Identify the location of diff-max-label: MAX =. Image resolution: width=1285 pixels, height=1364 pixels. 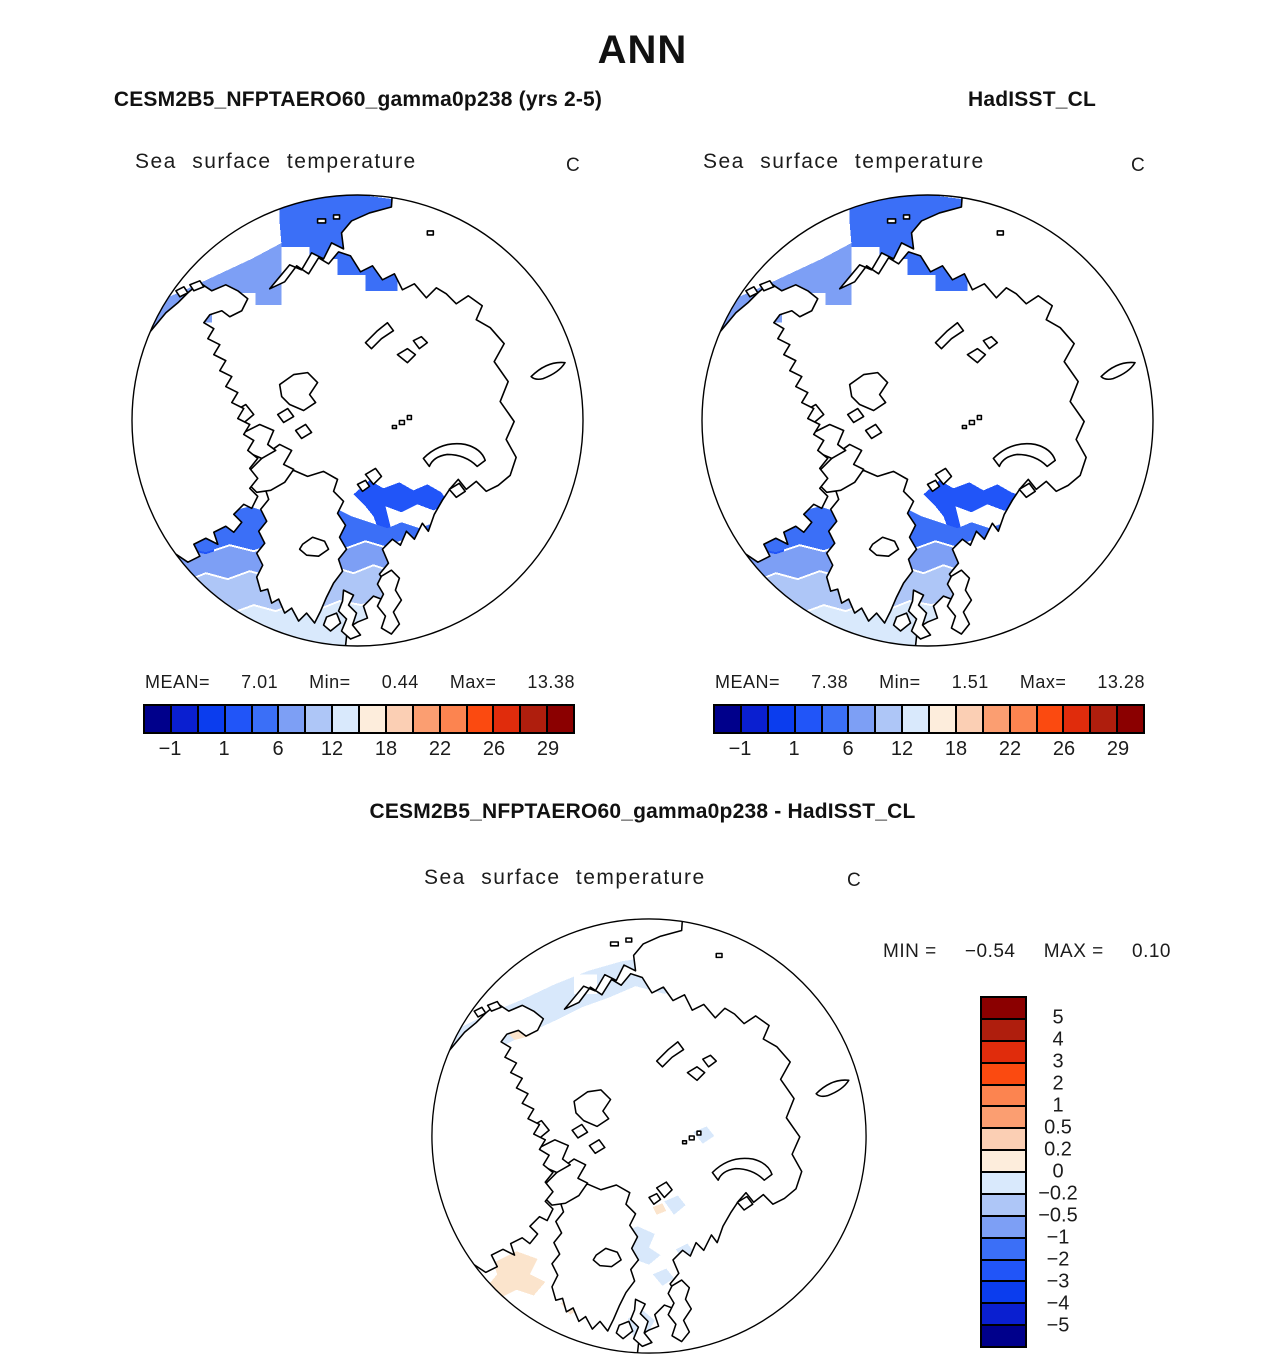
(1073, 951).